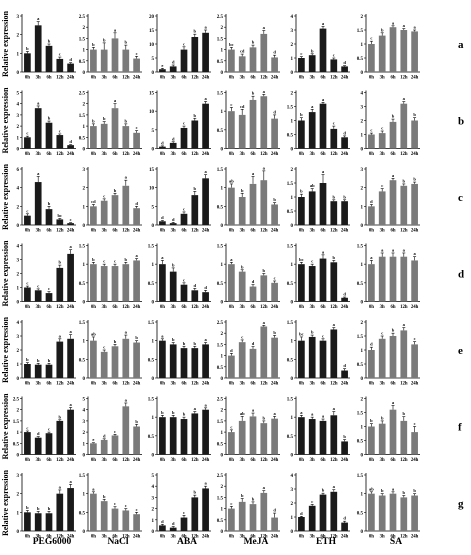 Image resolution: width=471 pixels, height=555 pixels. What do you see at coordinates (326, 542) in the screenshot?
I see `treatment-label: ETH` at bounding box center [326, 542].